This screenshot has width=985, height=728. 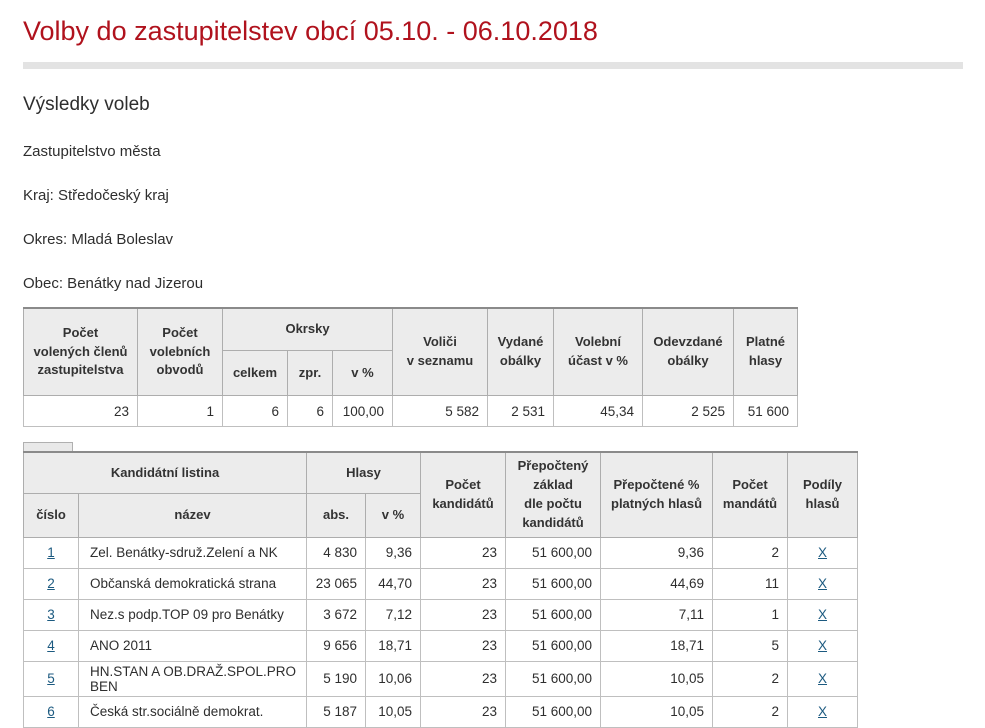 What do you see at coordinates (255, 411) in the screenshot?
I see `summary-okrsky-total-value: 6` at bounding box center [255, 411].